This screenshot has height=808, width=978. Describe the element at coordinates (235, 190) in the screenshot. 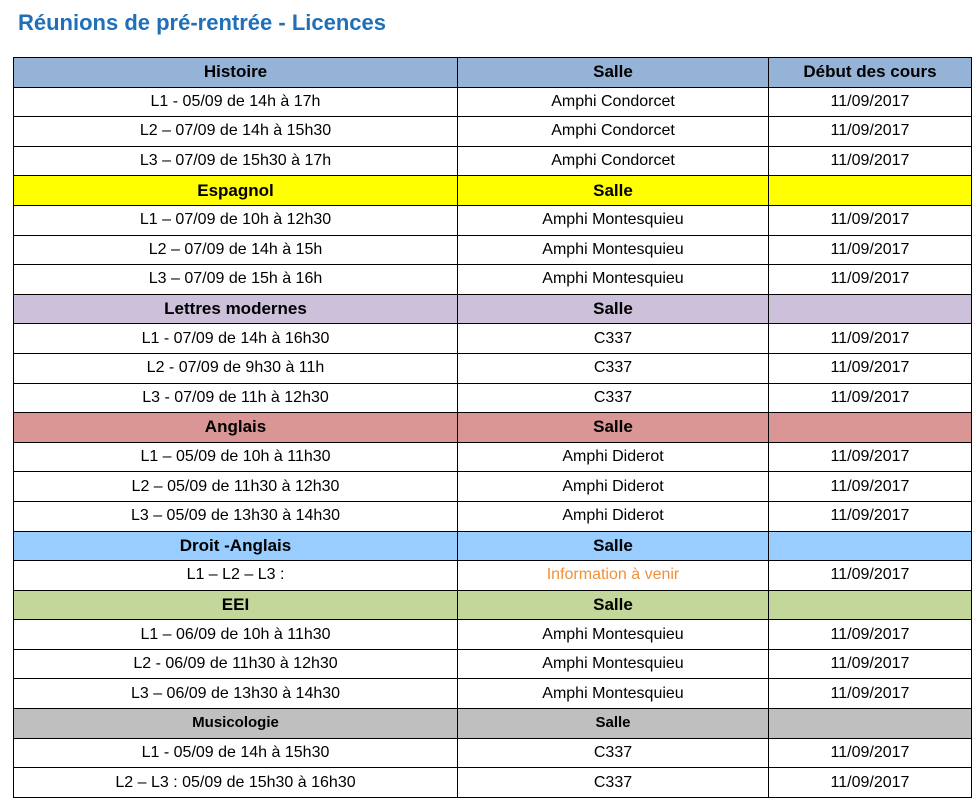

I see `section-name: Espagnol` at that location.